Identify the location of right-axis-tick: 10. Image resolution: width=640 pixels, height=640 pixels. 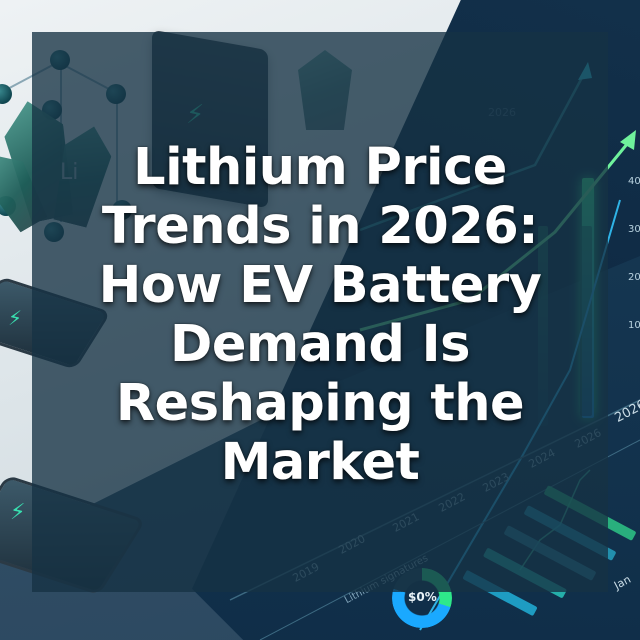
(634, 325).